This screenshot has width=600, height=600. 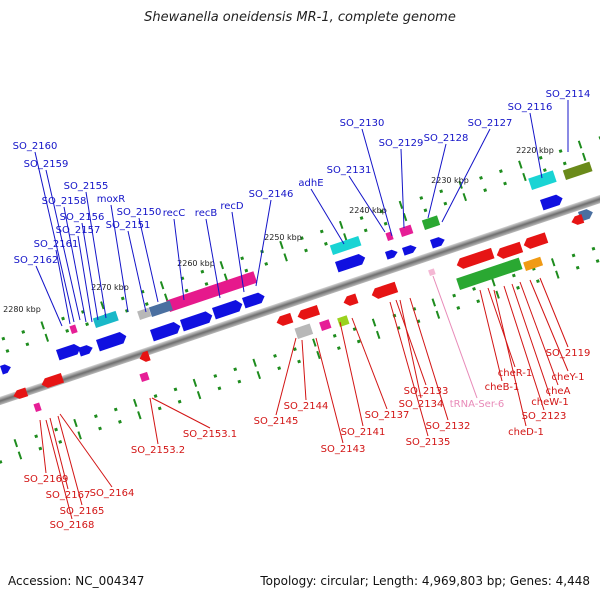 I want to click on reverse-gene-label: SO_2153.1, so click(x=210, y=434).